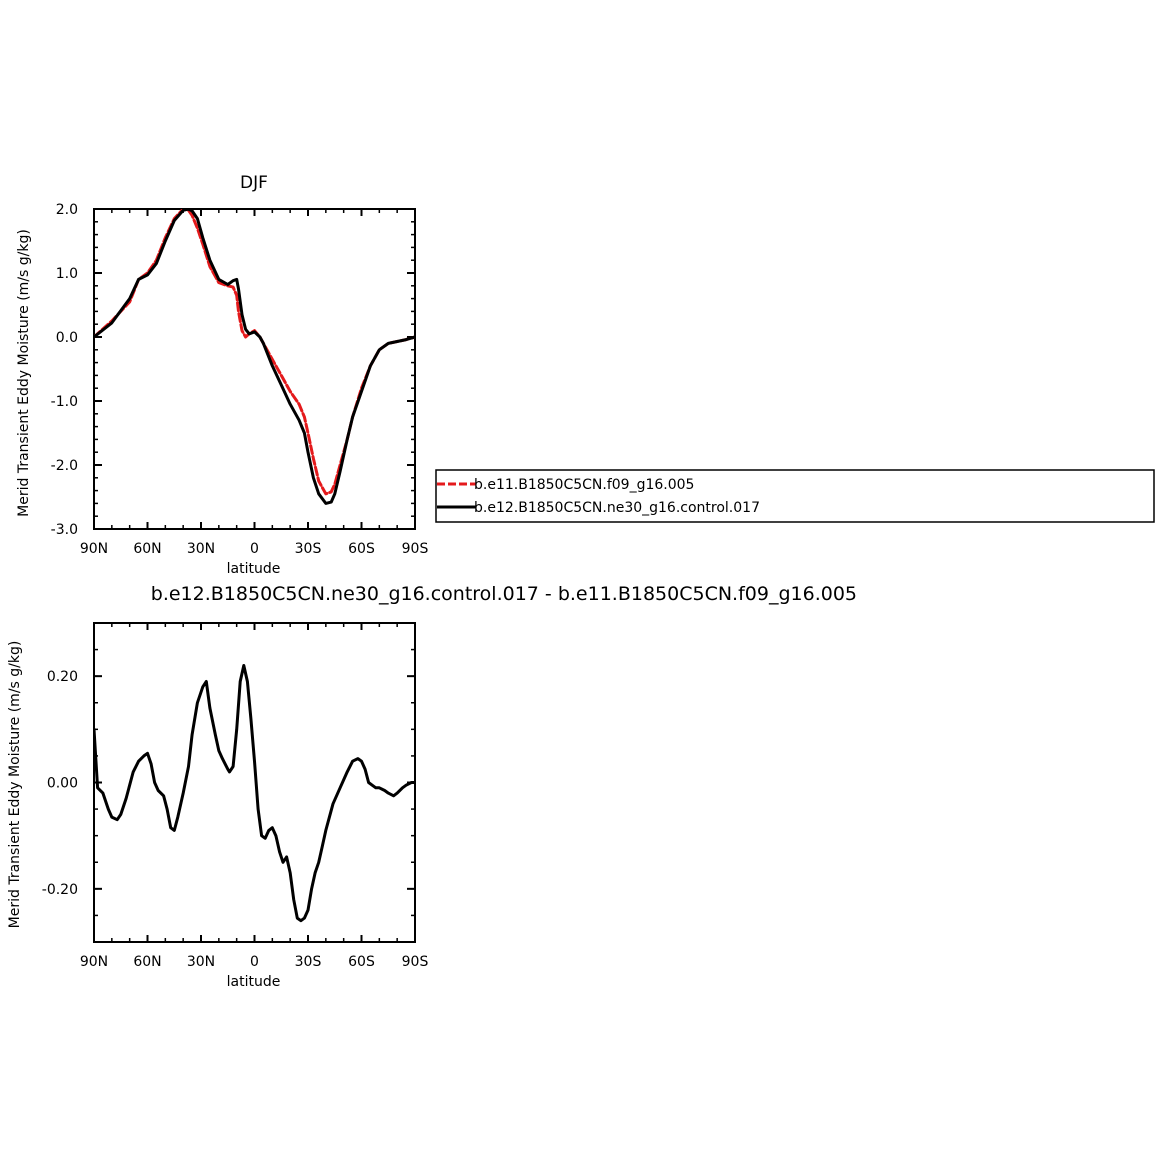 This screenshot has height=1169, width=1172. What do you see at coordinates (64, 530) in the screenshot?
I see `y-tick-label: -3.0` at bounding box center [64, 530].